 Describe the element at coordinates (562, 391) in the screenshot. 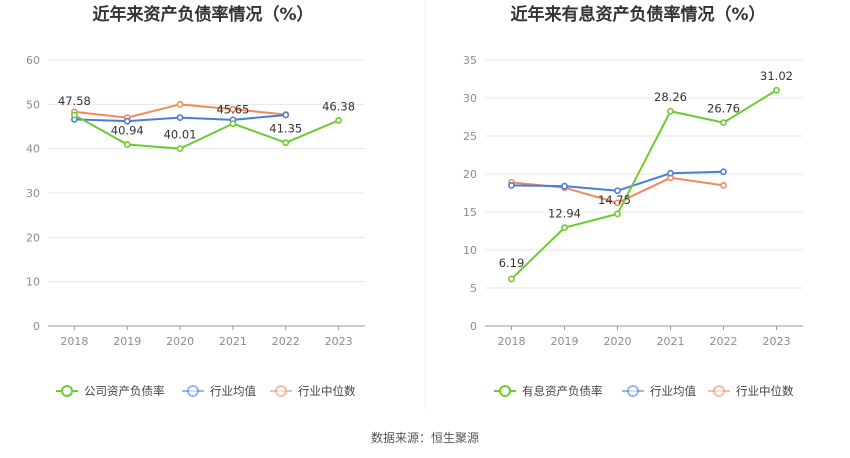

I see `legend-label: 有息资产负债率` at that location.